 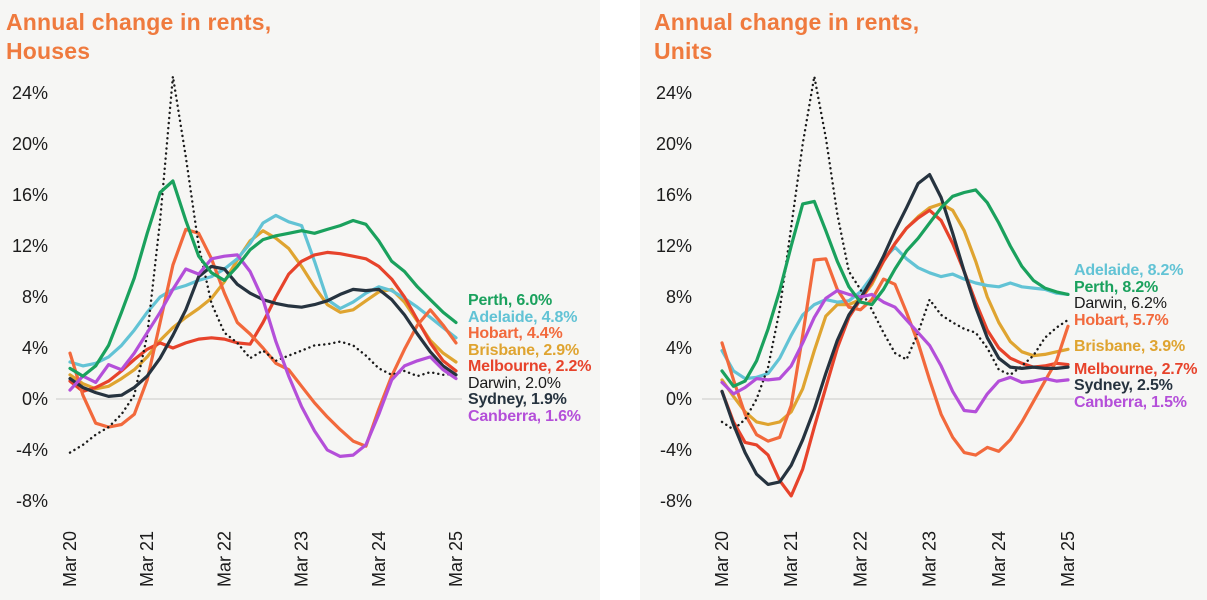 I want to click on houses-title-line1: Annual change in rents,, so click(x=139, y=22).